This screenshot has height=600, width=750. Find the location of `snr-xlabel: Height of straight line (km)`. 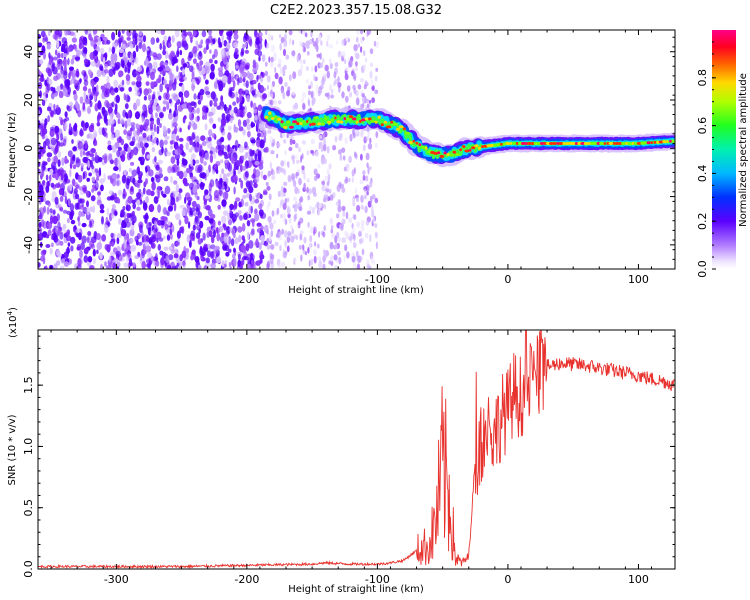

snr-xlabel: Height of straight line (km) is located at coordinates (356, 589).